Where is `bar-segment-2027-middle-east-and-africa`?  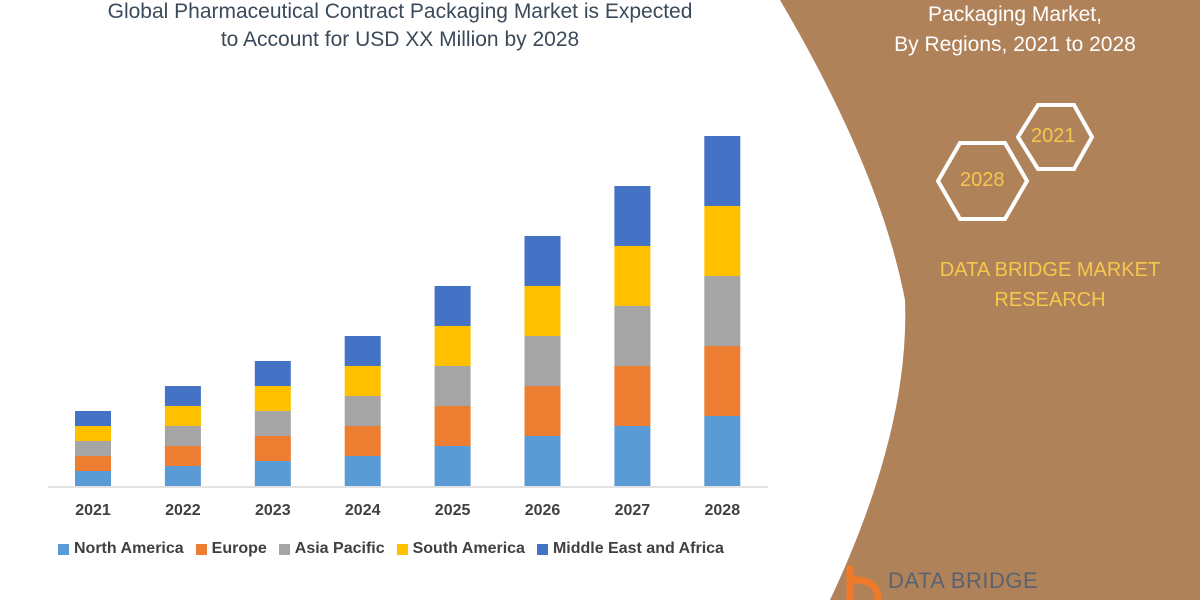 bar-segment-2027-middle-east-and-africa is located at coordinates (632, 216).